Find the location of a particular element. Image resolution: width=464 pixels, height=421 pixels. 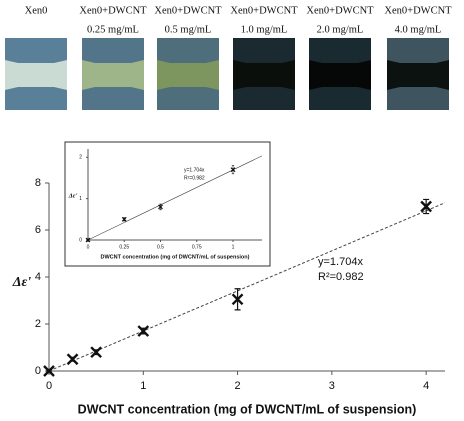

panel-label: 2.0 mg/mL is located at coordinates (340, 29).